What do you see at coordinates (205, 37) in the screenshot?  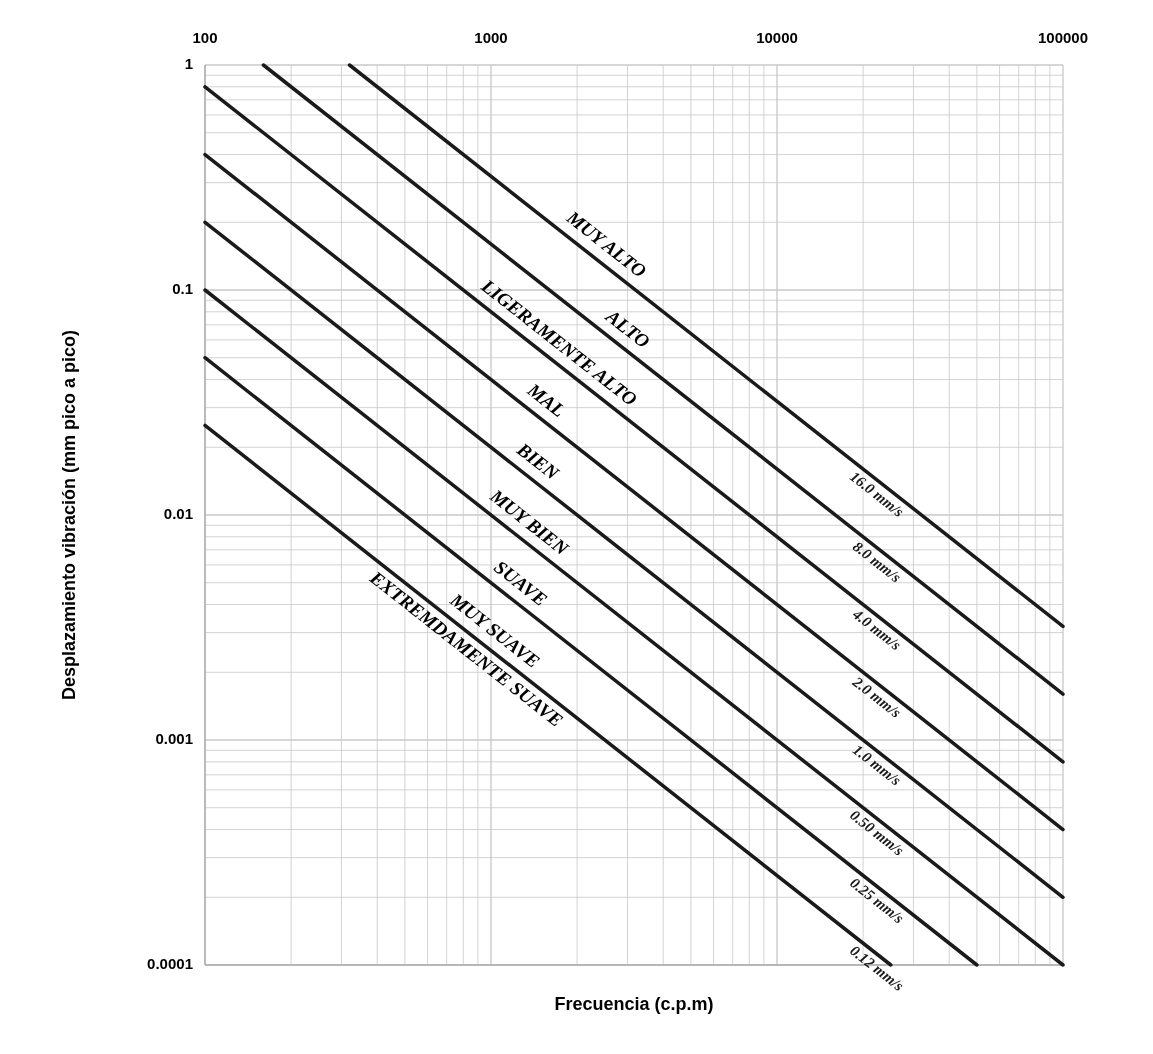 I see `x-tick-label: 100` at bounding box center [205, 37].